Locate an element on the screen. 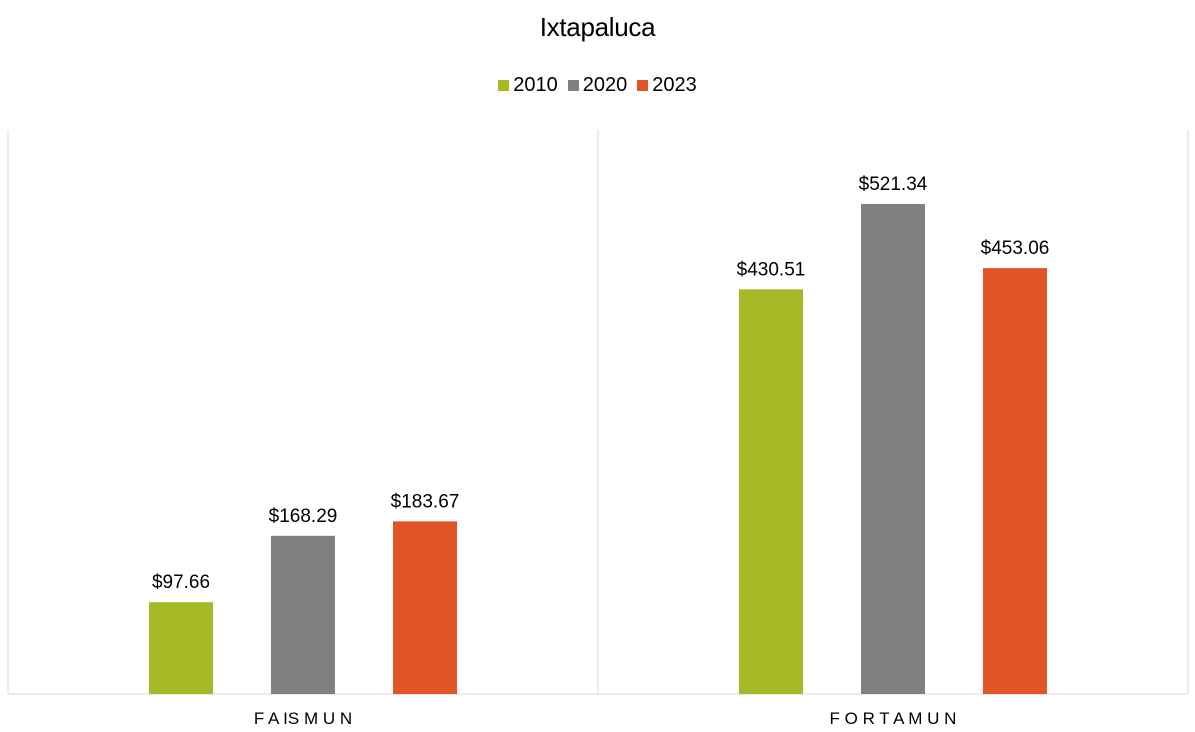  legend-swatch-2023 is located at coordinates (643, 85).